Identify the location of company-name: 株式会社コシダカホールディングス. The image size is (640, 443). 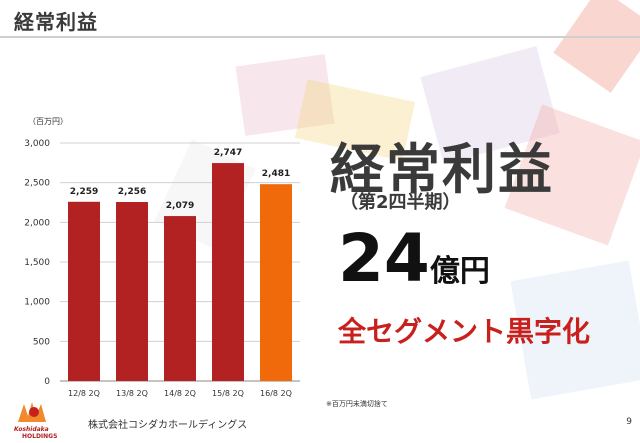
(168, 425).